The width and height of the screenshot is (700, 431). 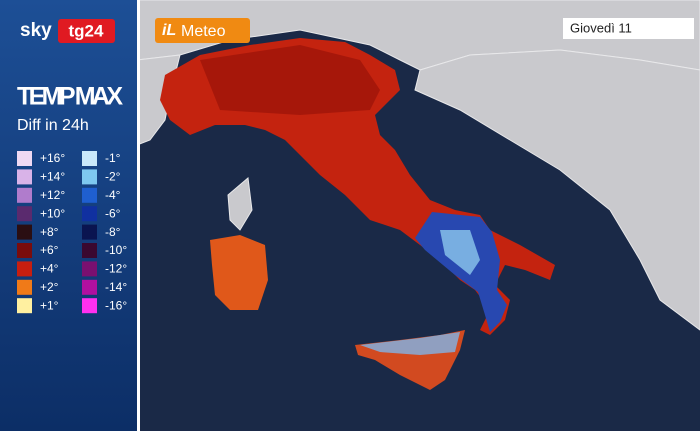 I want to click on sardinia, so click(x=239, y=272).